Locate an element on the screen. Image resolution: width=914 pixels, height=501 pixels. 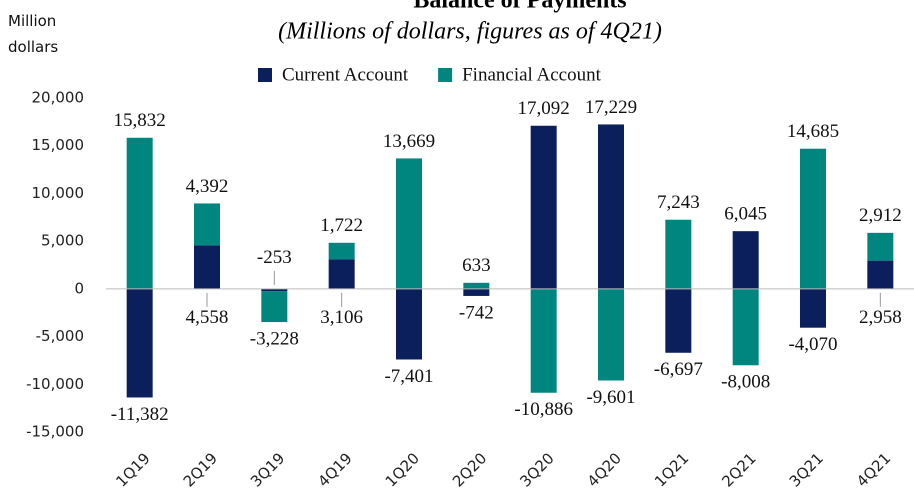
x-tick-label: 4Q21 is located at coordinates (873, 469).